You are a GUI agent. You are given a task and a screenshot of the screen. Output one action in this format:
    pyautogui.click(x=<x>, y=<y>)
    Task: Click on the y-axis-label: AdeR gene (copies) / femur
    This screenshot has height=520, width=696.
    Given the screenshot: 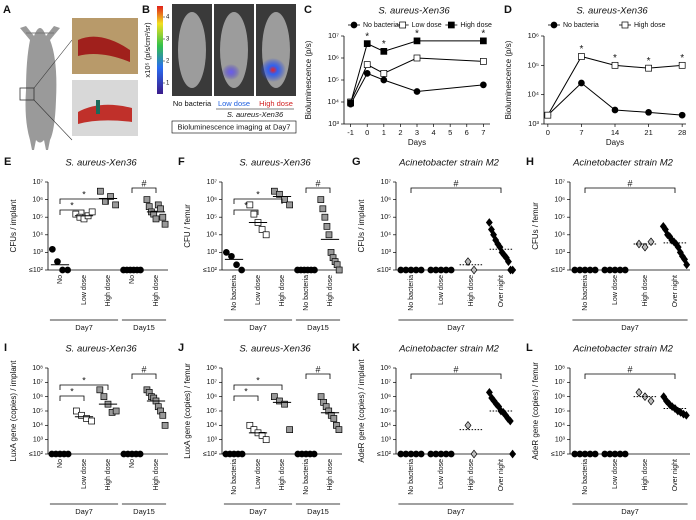 What is the action you would take?
    pyautogui.click(x=535, y=411)
    